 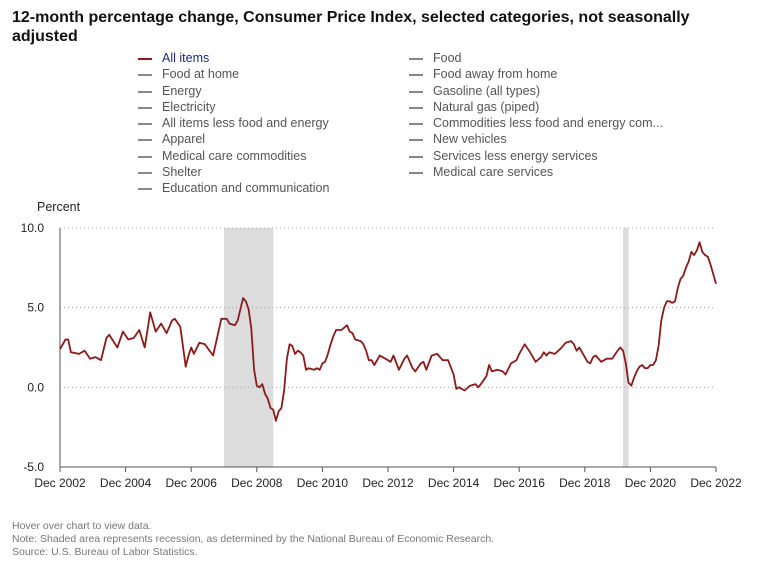 I want to click on legend-label: Education and communication, so click(x=246, y=188).